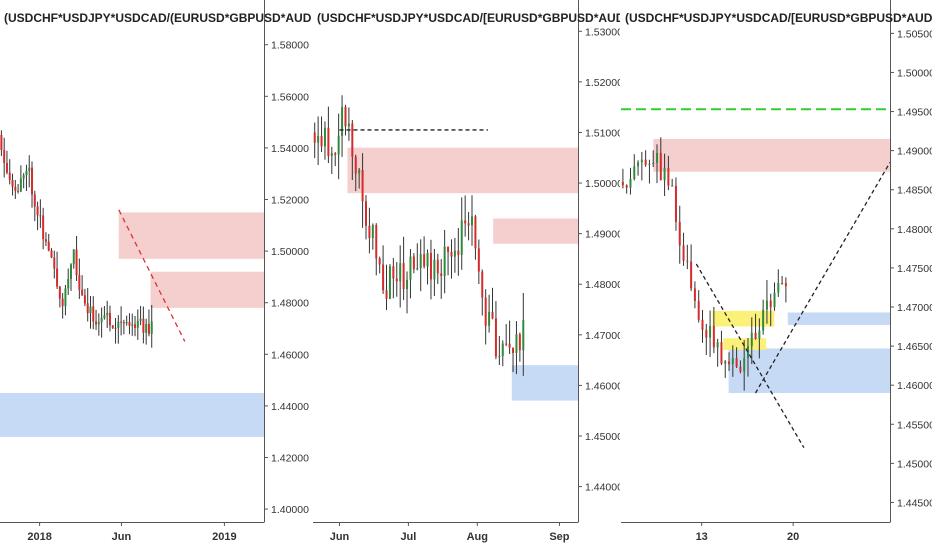  What do you see at coordinates (602, 437) in the screenshot?
I see `price-tick-label: 1.45000` at bounding box center [602, 437].